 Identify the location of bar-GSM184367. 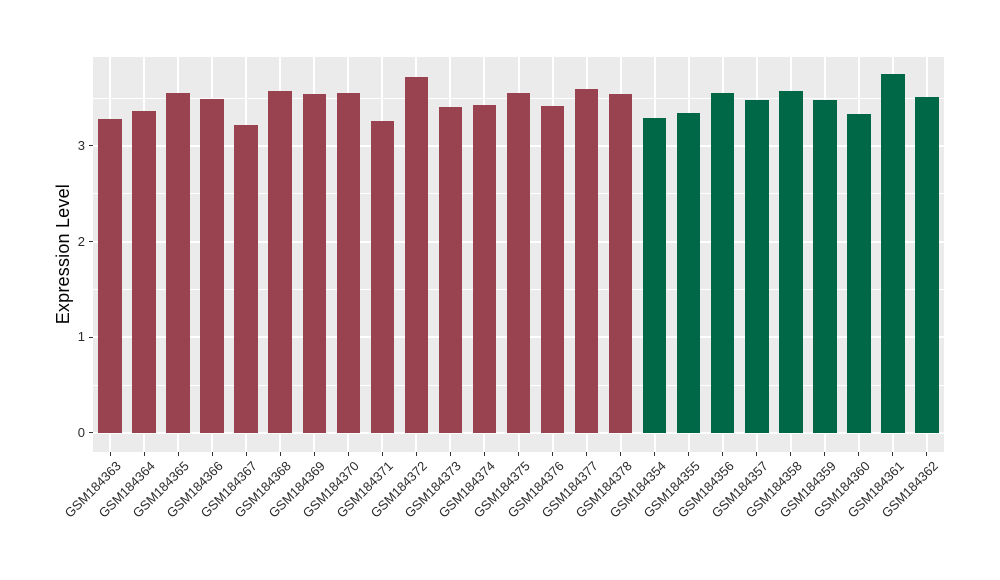
(246, 278).